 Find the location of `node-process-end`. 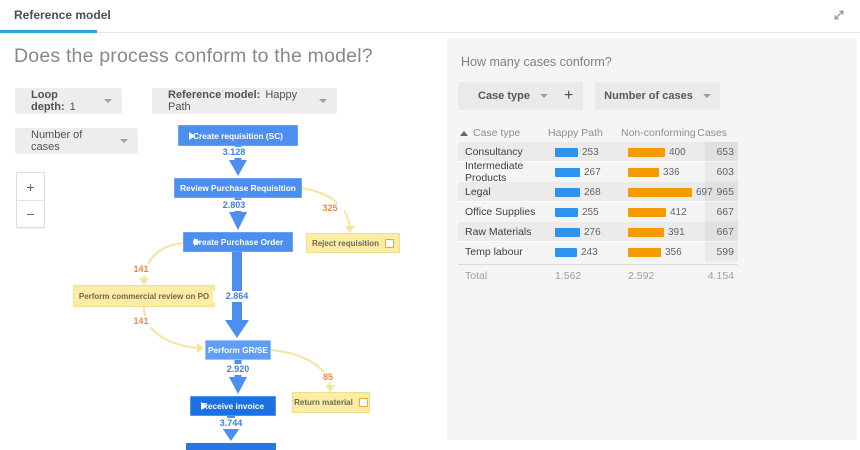

node-process-end is located at coordinates (231, 446).